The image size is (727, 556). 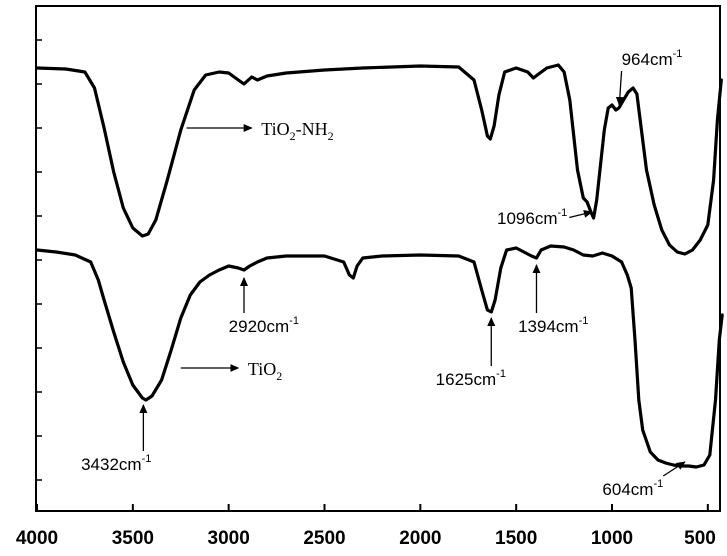 I want to click on series-label: TiO2-NH2, so click(x=297, y=131).